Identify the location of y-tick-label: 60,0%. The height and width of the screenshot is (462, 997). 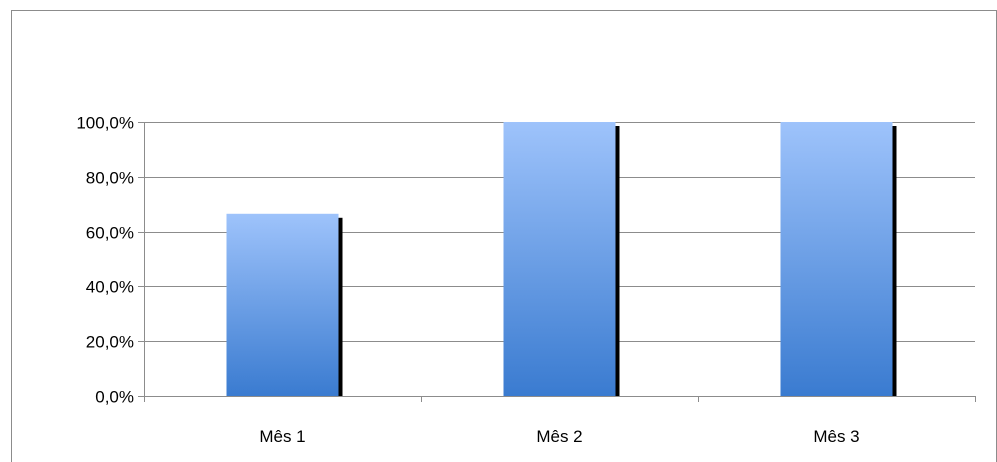
(110, 233).